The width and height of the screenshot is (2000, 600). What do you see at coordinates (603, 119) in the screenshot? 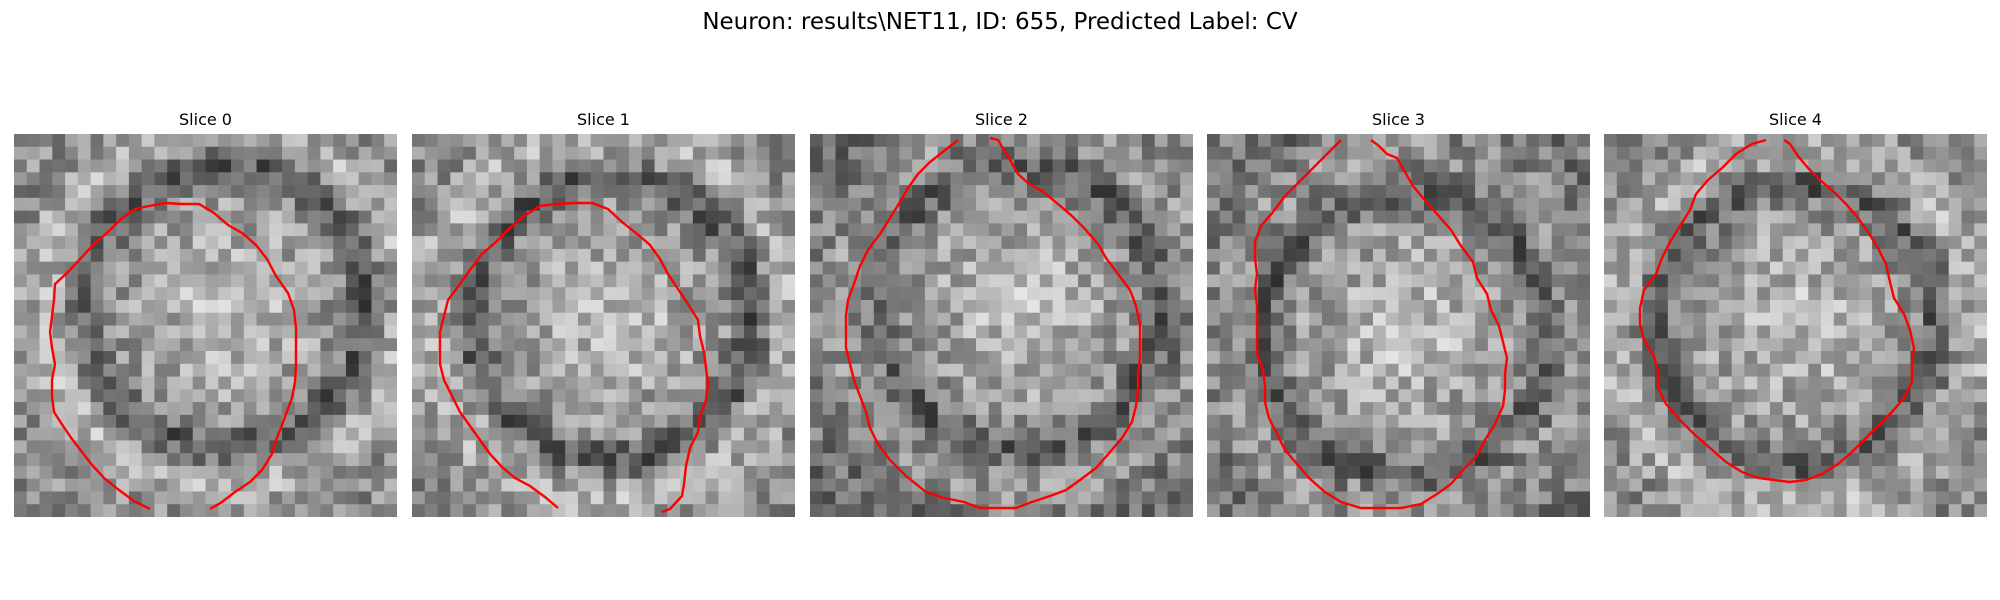
I see `slice-title: Slice 1` at bounding box center [603, 119].